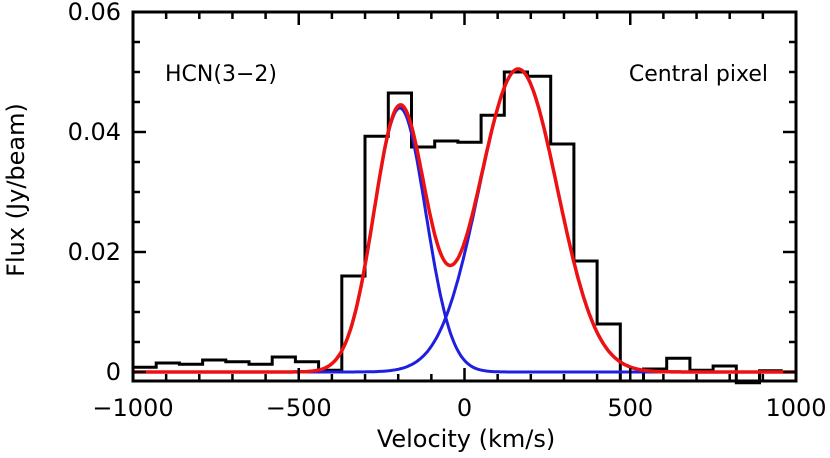 This screenshot has height=458, width=830. Describe the element at coordinates (16, 190) in the screenshot. I see `y-axis-title: Flux (Jy/beam)` at that location.